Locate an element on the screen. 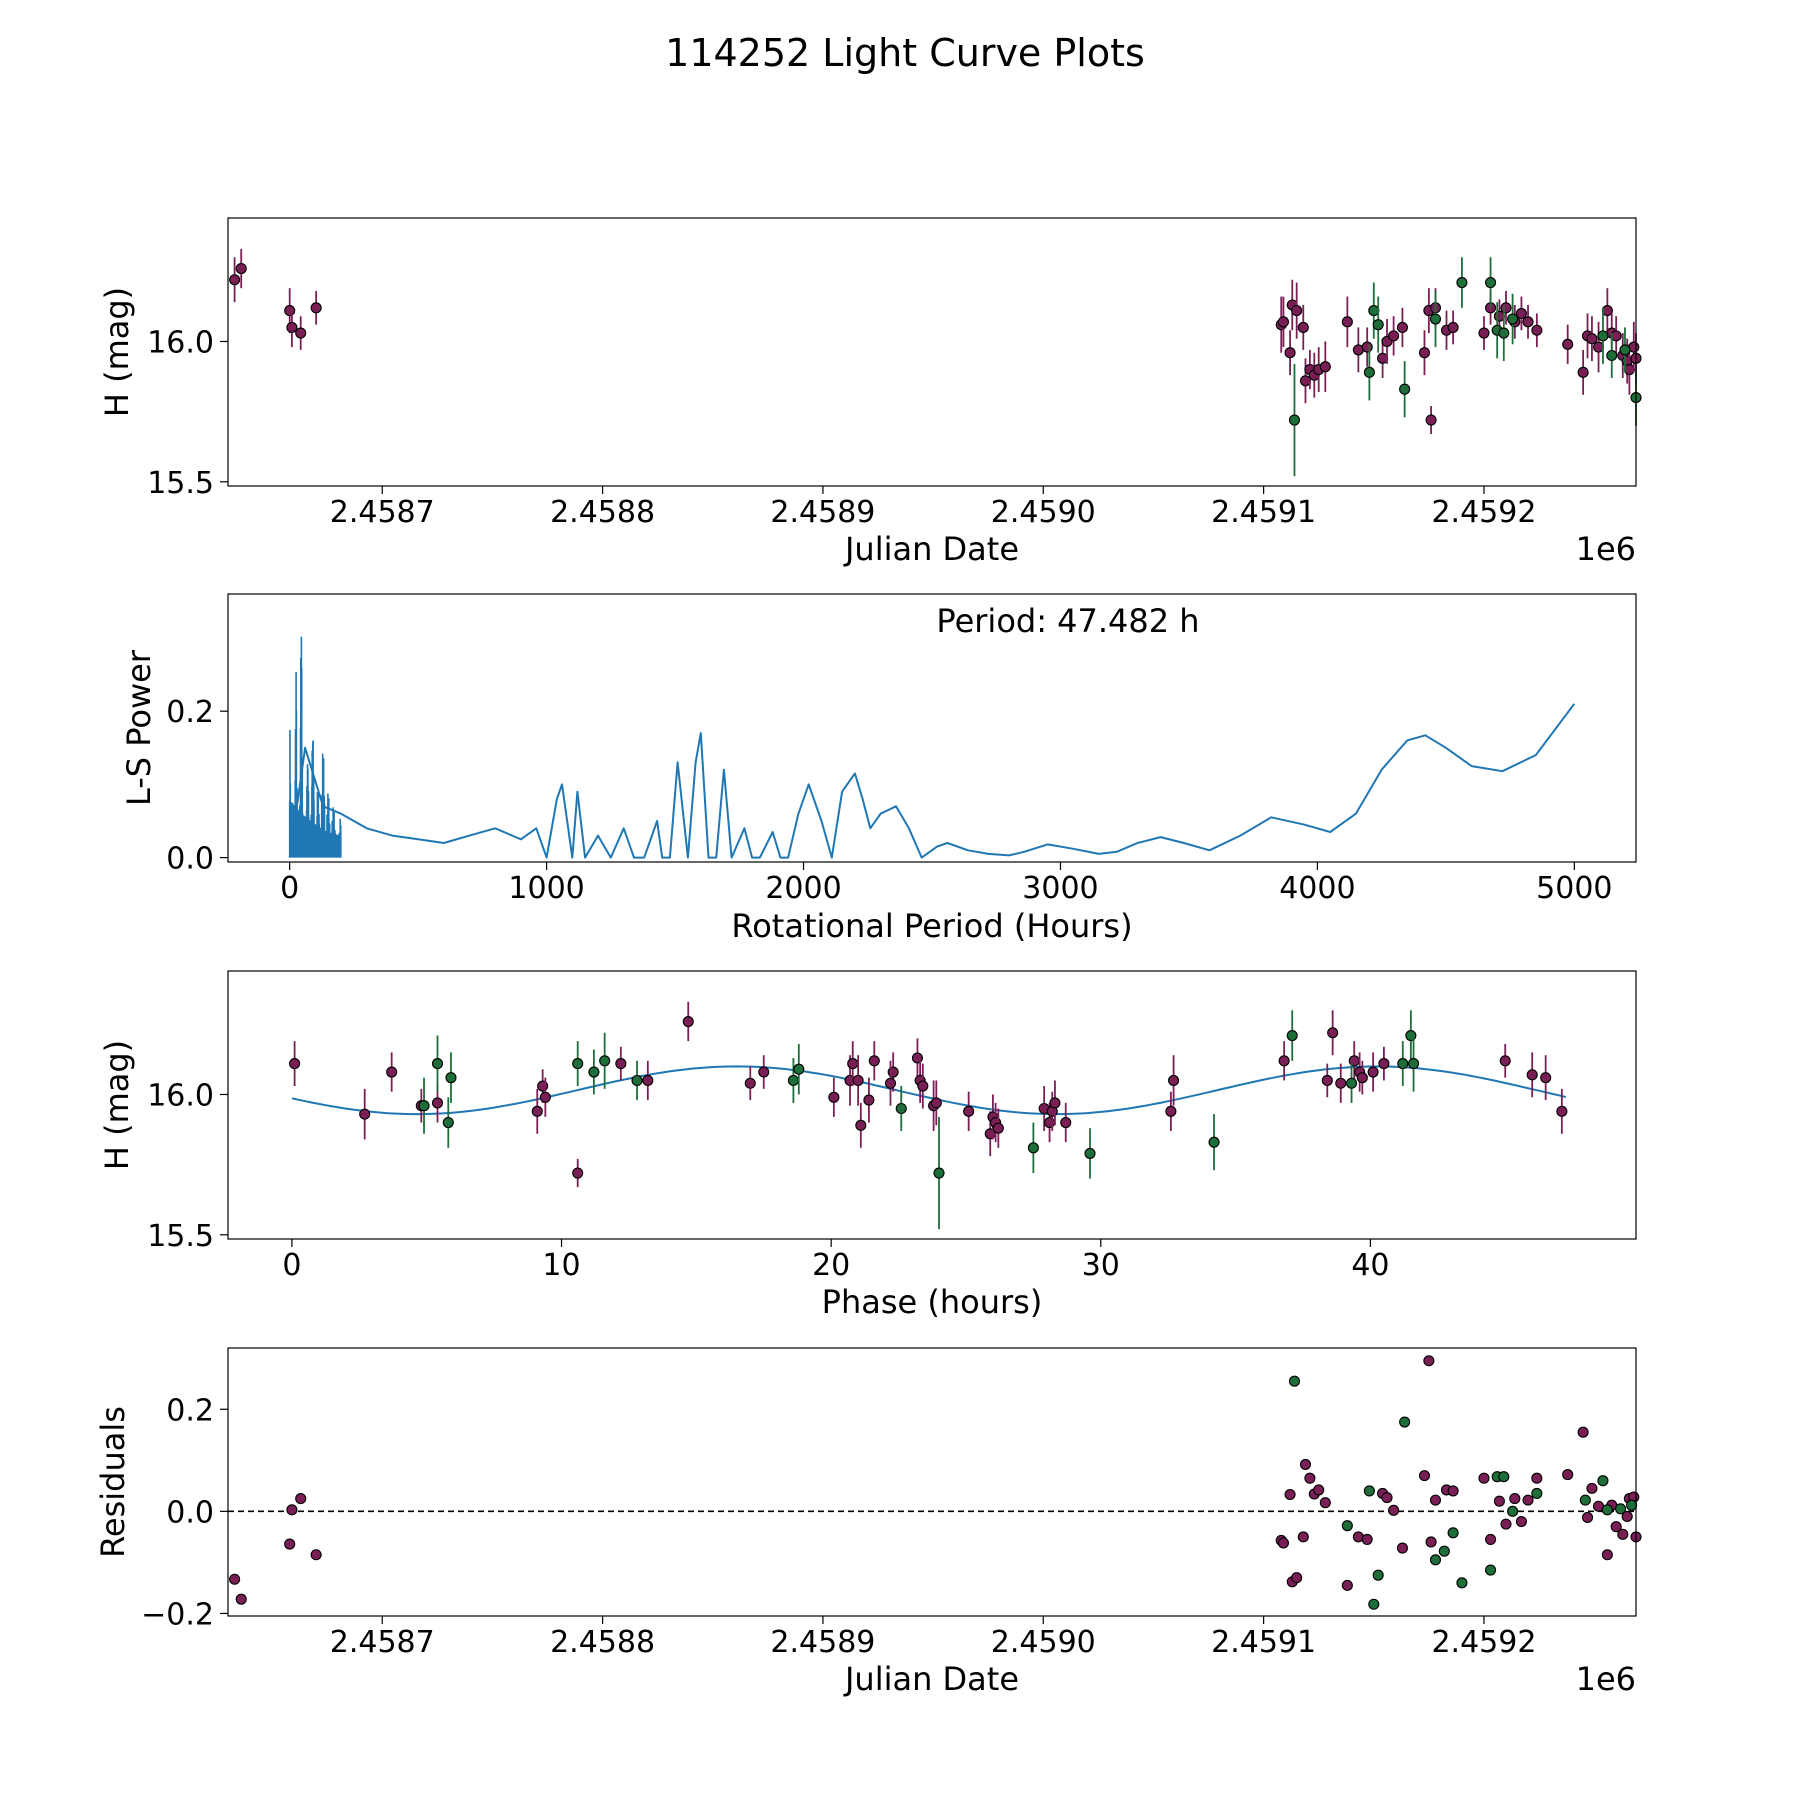 The width and height of the screenshot is (1800, 1800). residuals-xlabel: Julian Date is located at coordinates (931, 1679).